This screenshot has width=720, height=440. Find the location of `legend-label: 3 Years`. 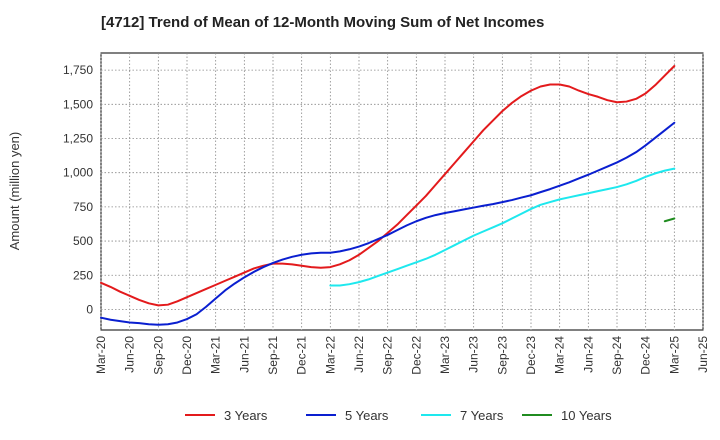

legend-label: 3 Years is located at coordinates (246, 415).